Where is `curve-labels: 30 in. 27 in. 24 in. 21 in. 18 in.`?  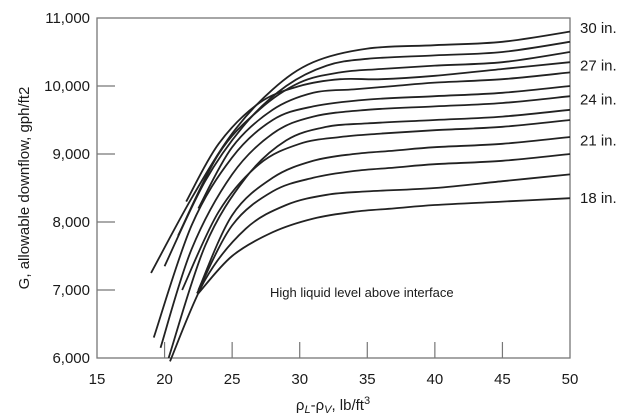
curve-labels: 30 in. 27 in. 24 in. 21 in. 18 in. is located at coordinates (598, 113).